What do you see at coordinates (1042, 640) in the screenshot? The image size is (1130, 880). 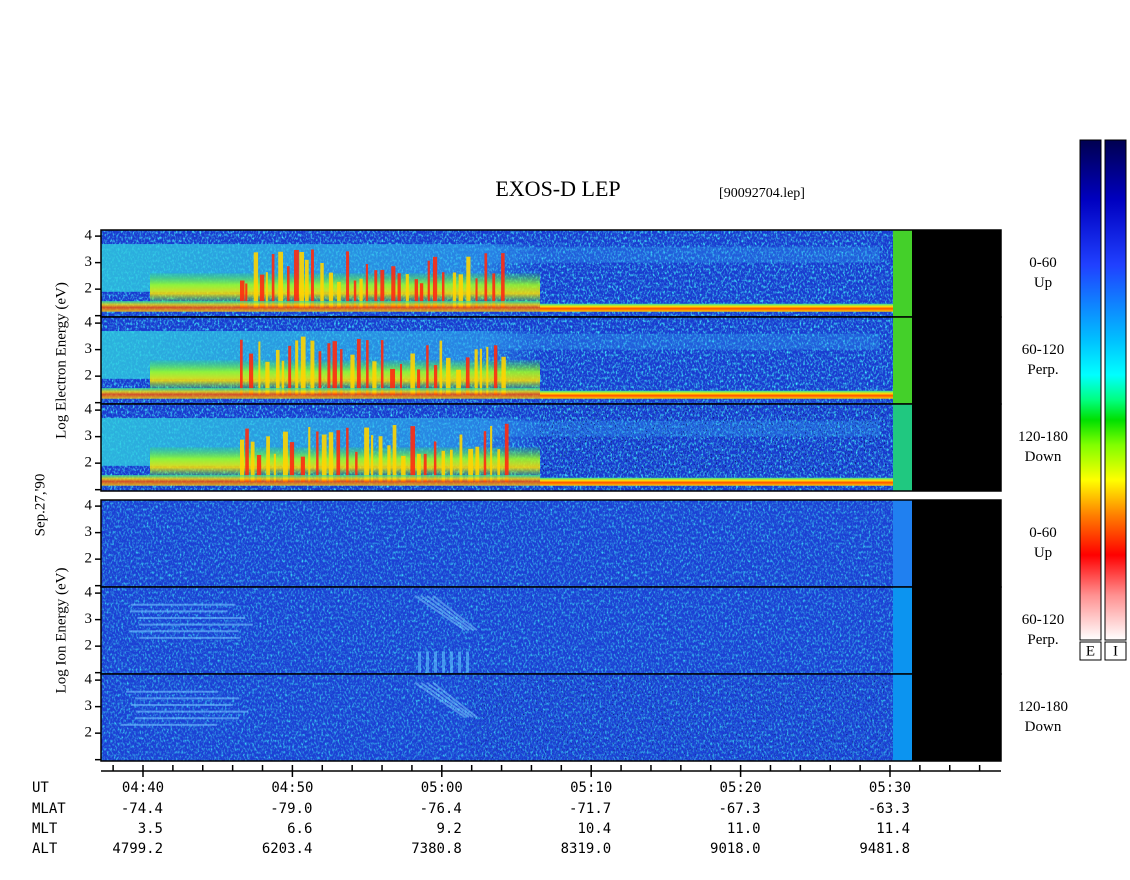 I see `direction-label: Perp.` at bounding box center [1042, 640].